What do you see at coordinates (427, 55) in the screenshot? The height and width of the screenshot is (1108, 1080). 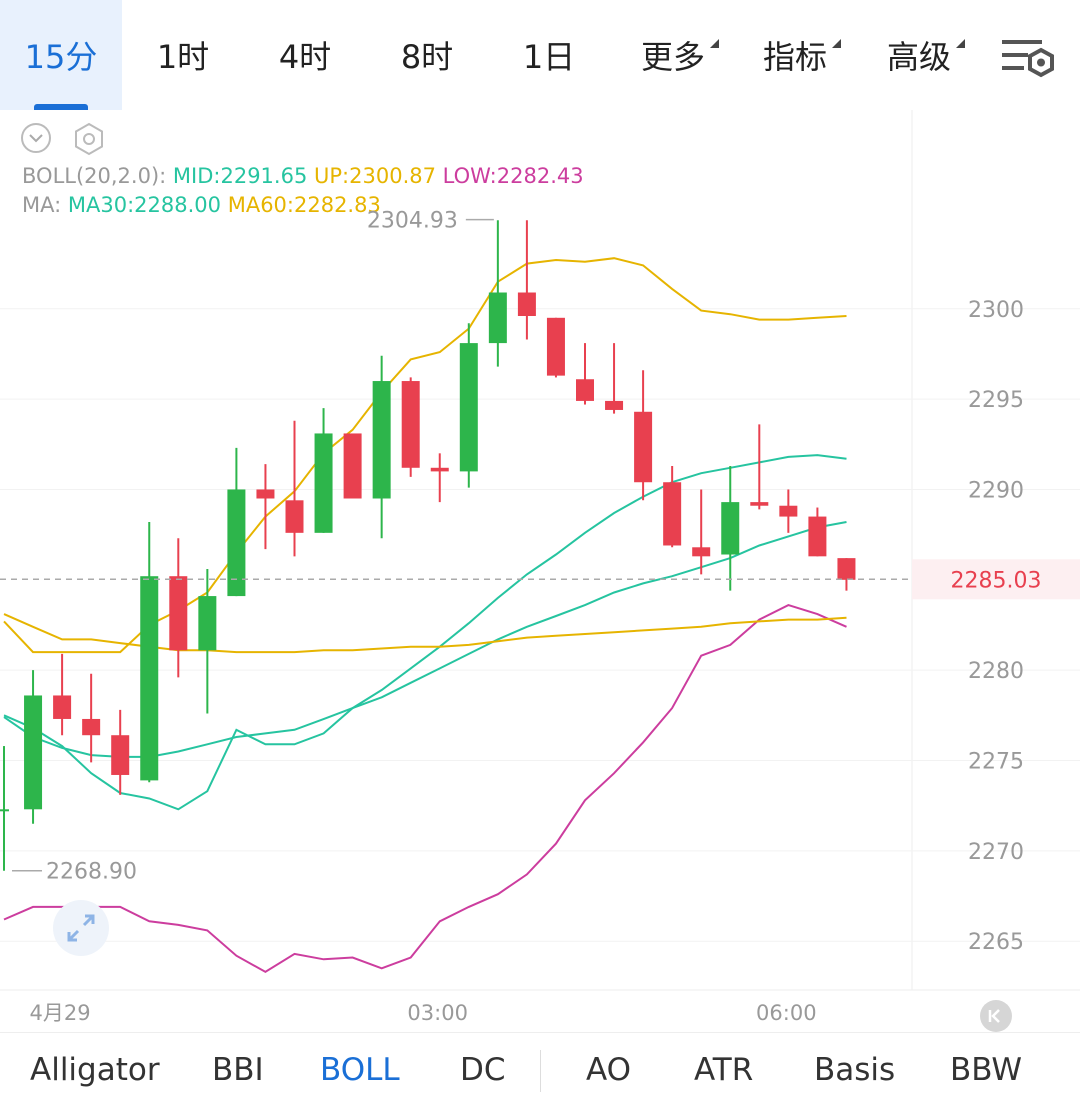 I see `tab-8h: 8时` at bounding box center [427, 55].